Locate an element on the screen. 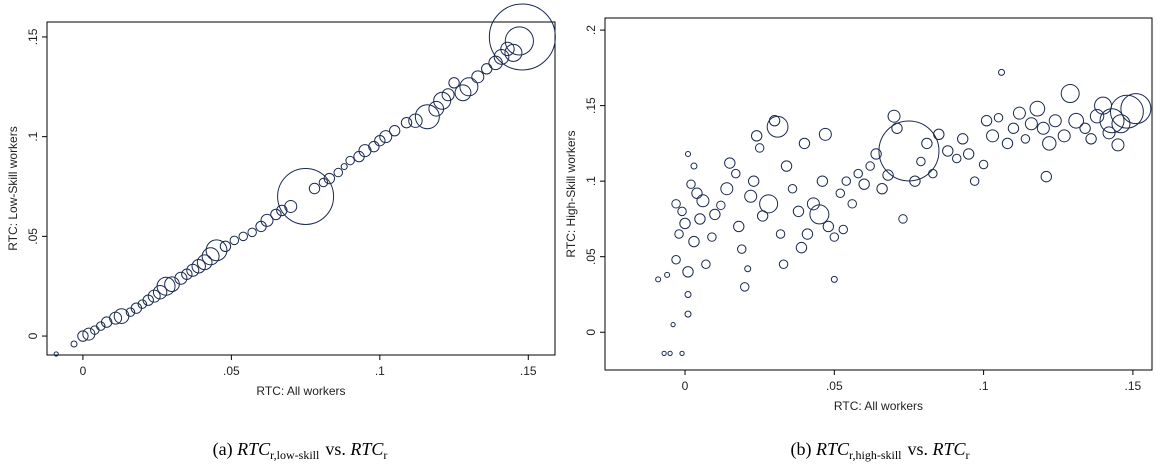  caption-label: (a) is located at coordinates (223, 449).